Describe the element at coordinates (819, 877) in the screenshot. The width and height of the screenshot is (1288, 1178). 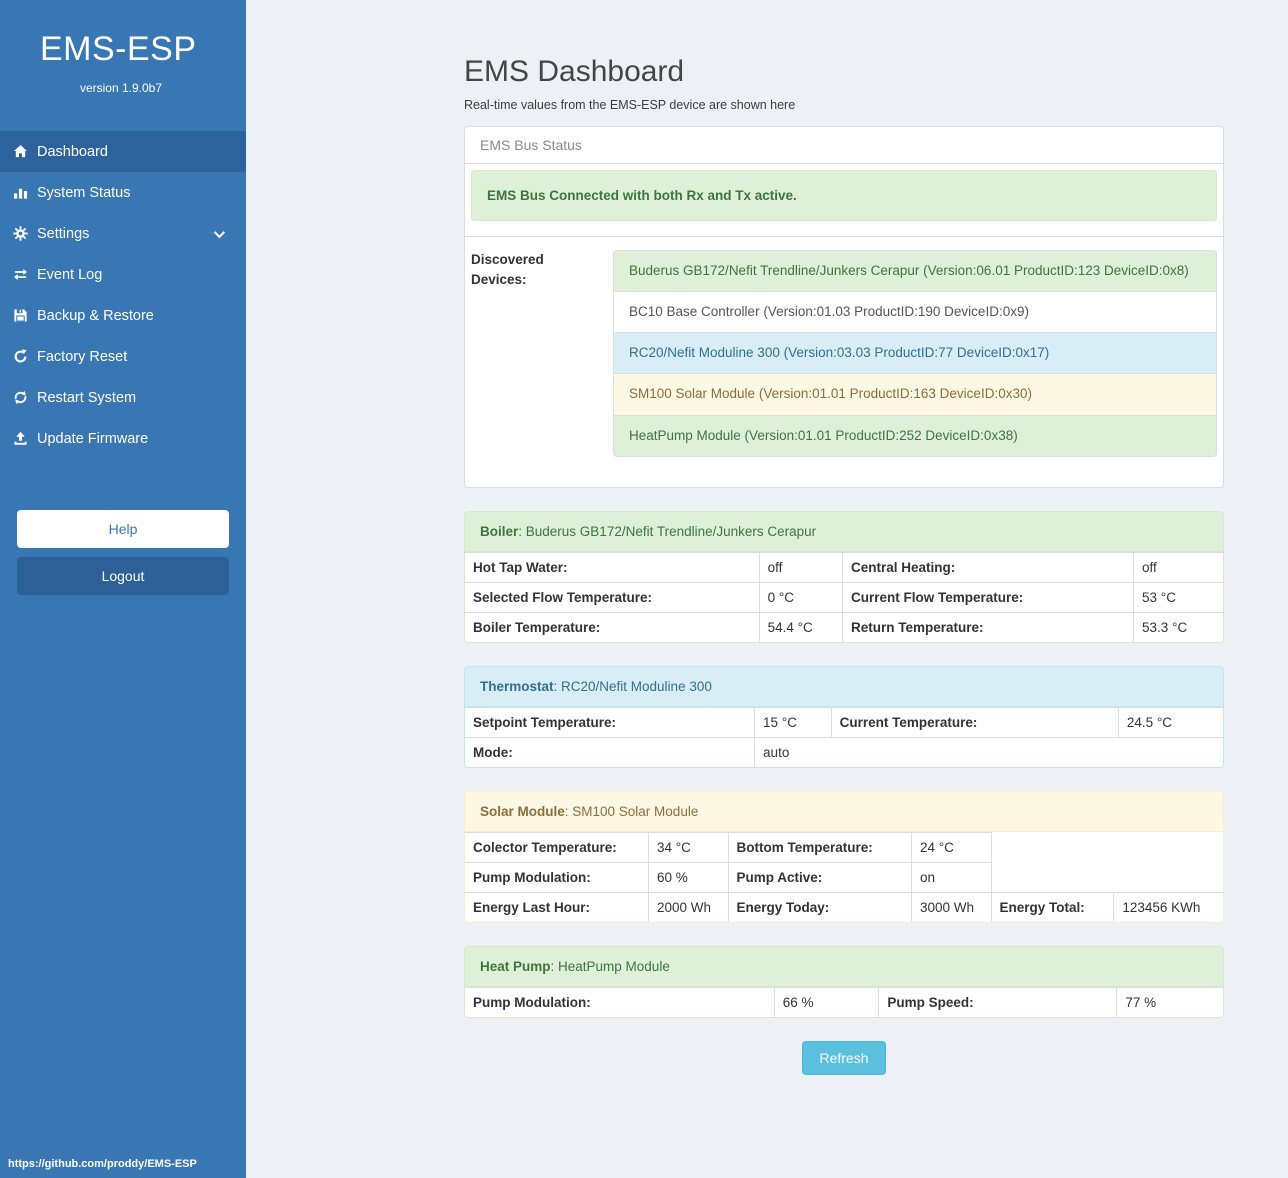
I see `field-label: Pump Active:` at that location.